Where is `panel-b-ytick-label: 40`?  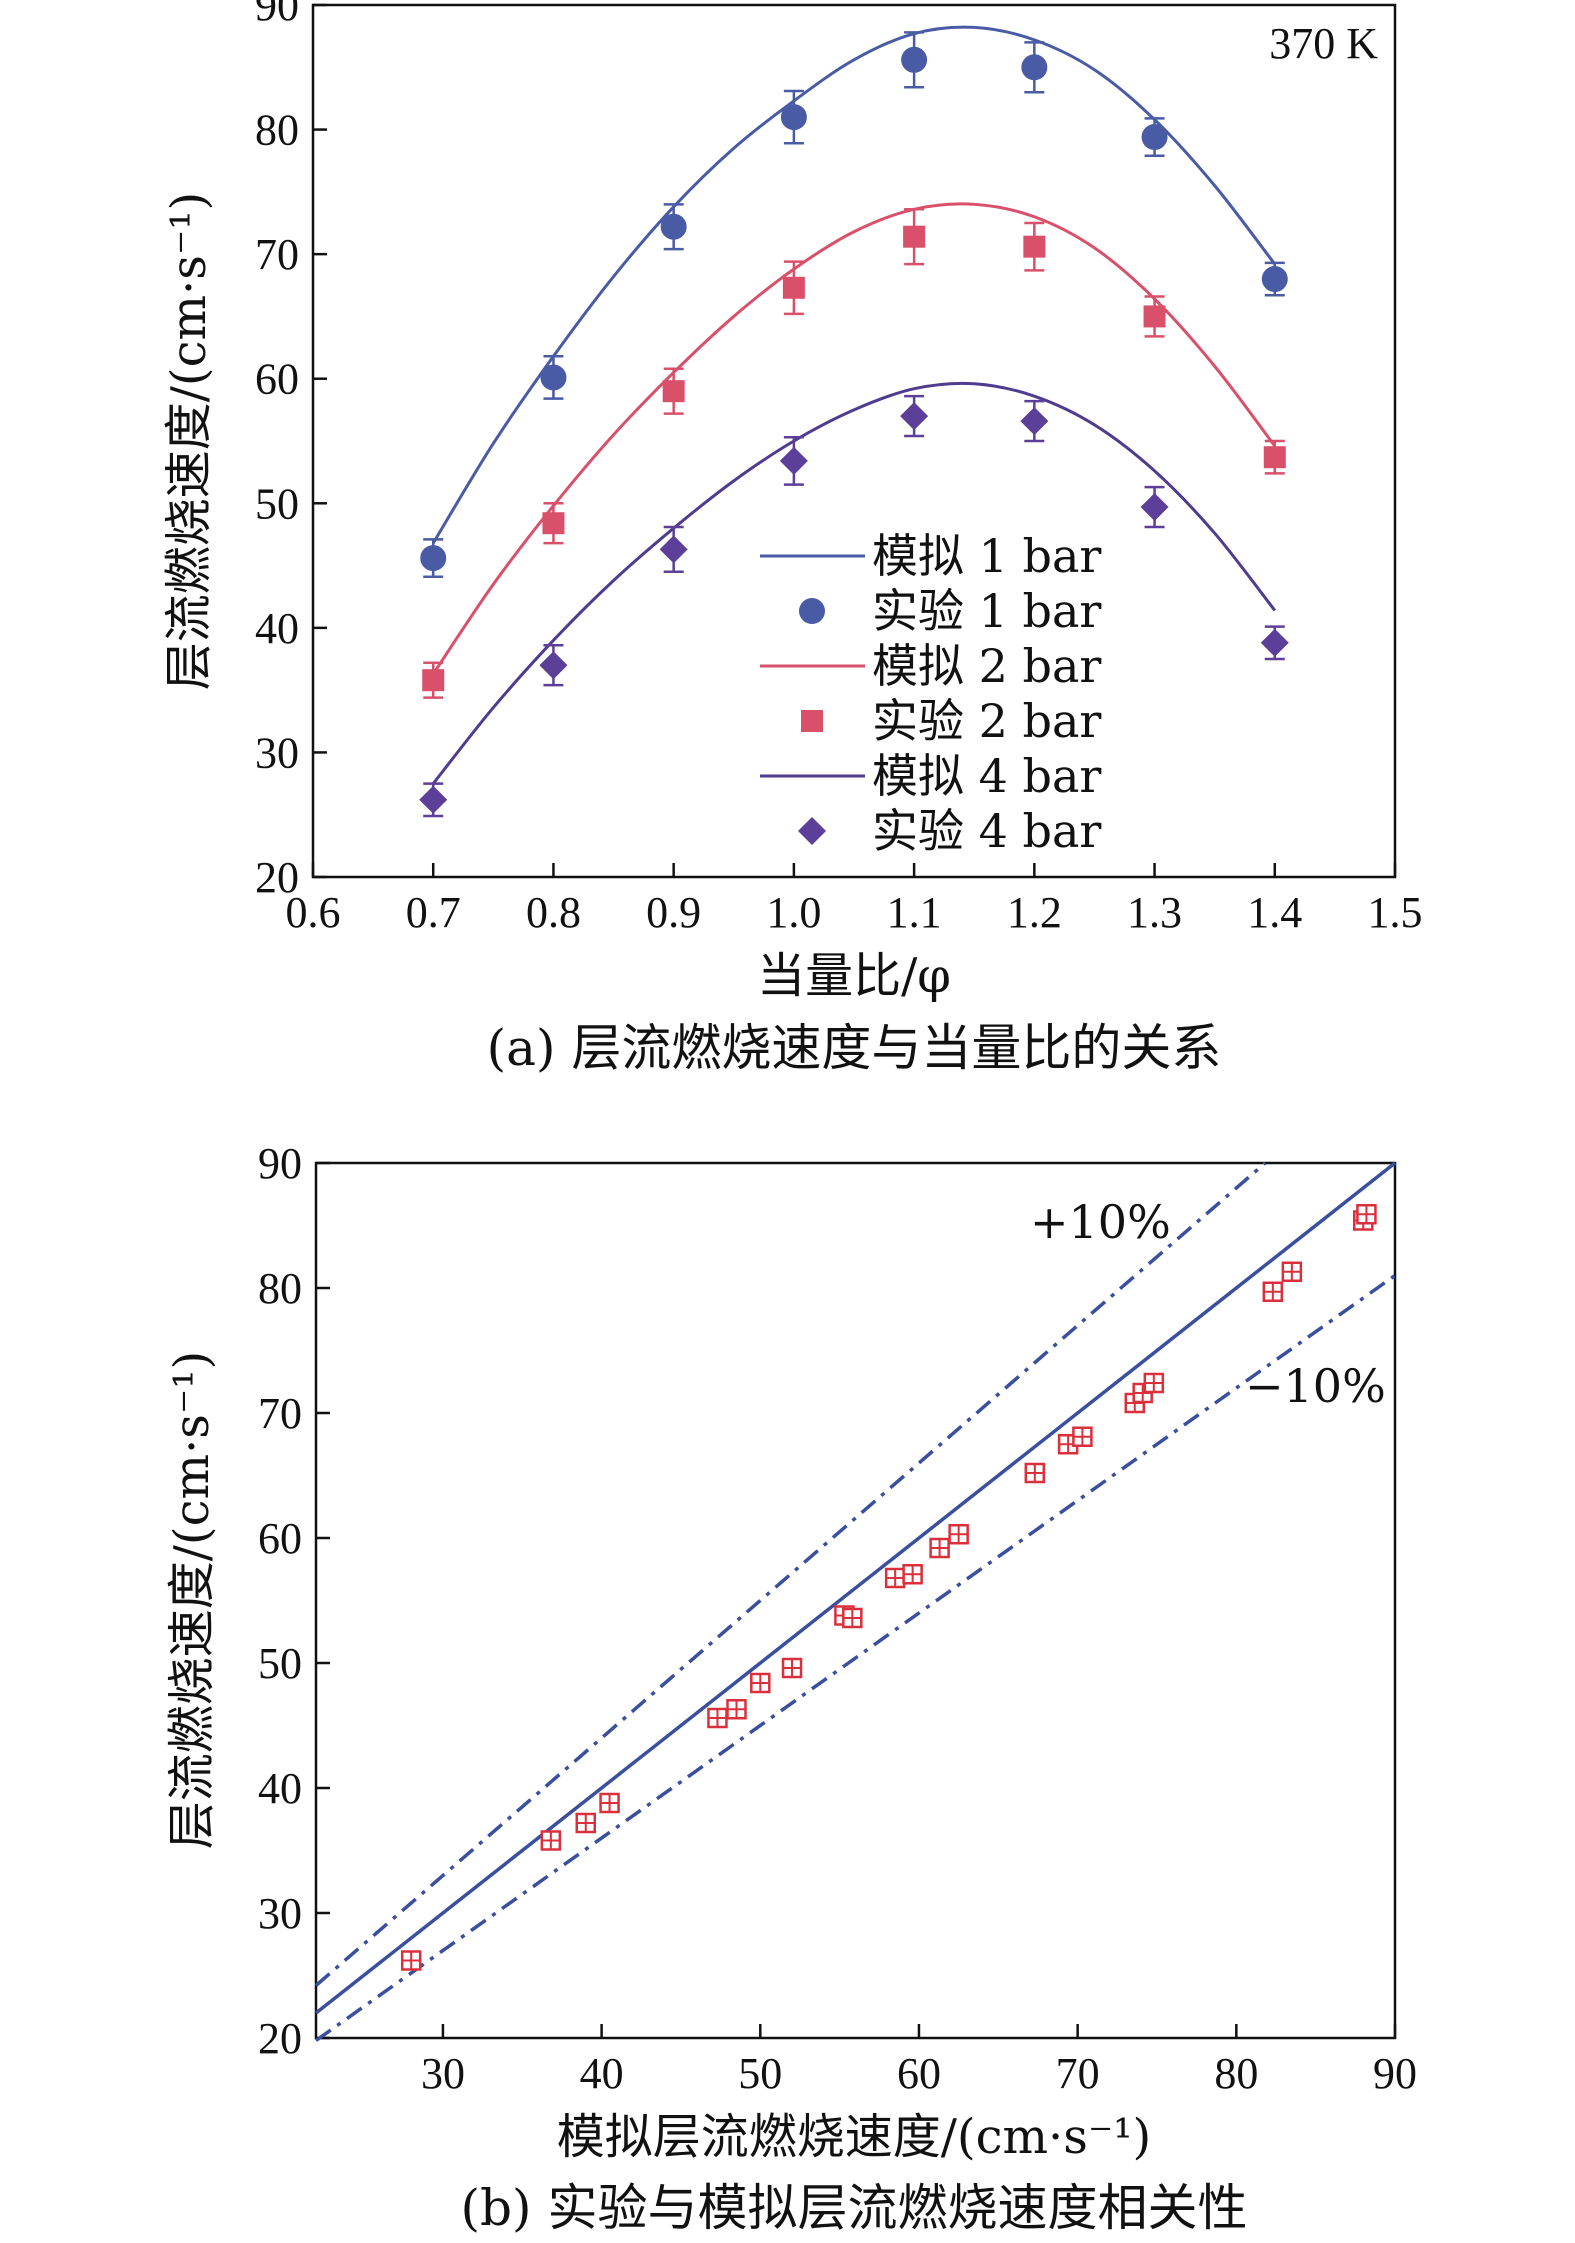 panel-b-ytick-label: 40 is located at coordinates (280, 1788).